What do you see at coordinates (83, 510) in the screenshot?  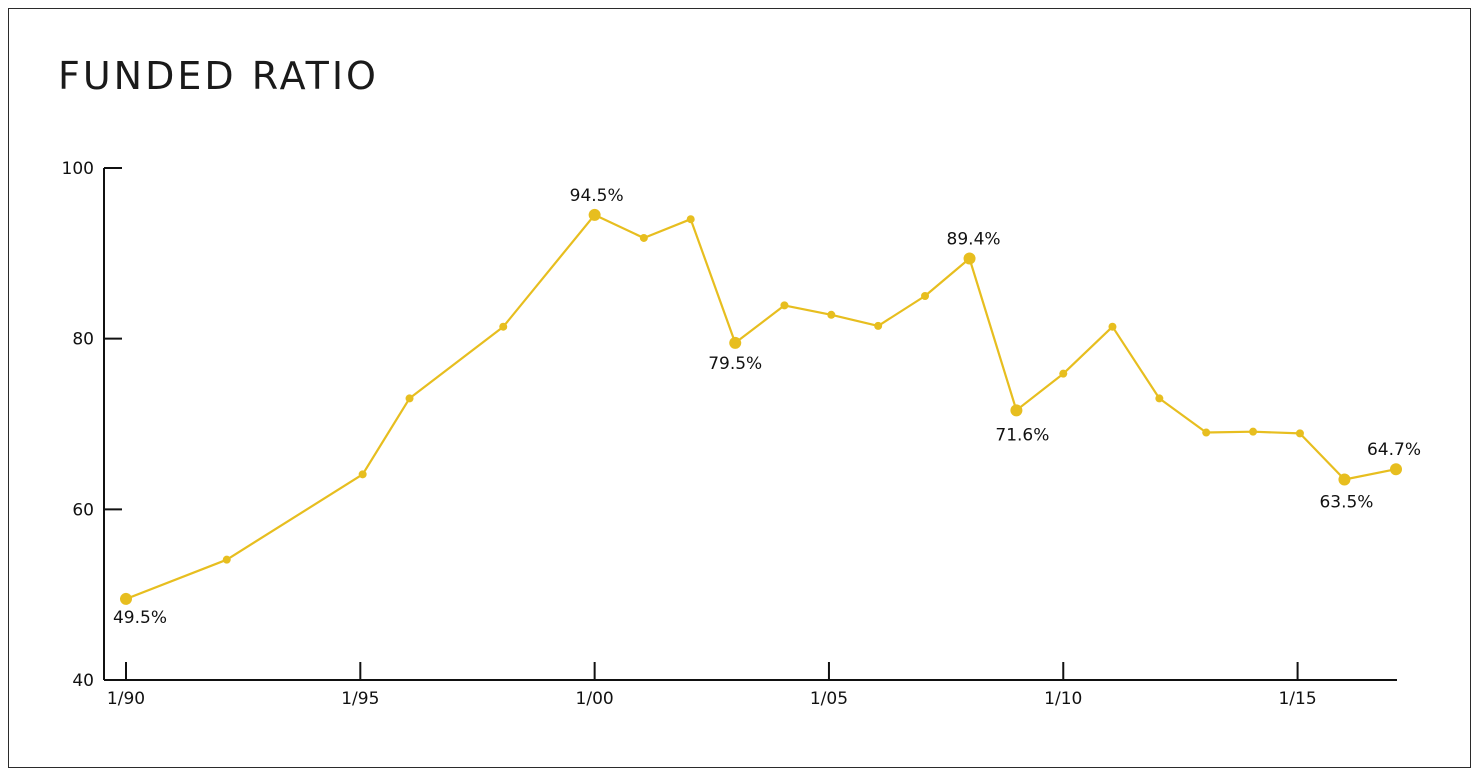 I see `y-tick-label: 60` at bounding box center [83, 510].